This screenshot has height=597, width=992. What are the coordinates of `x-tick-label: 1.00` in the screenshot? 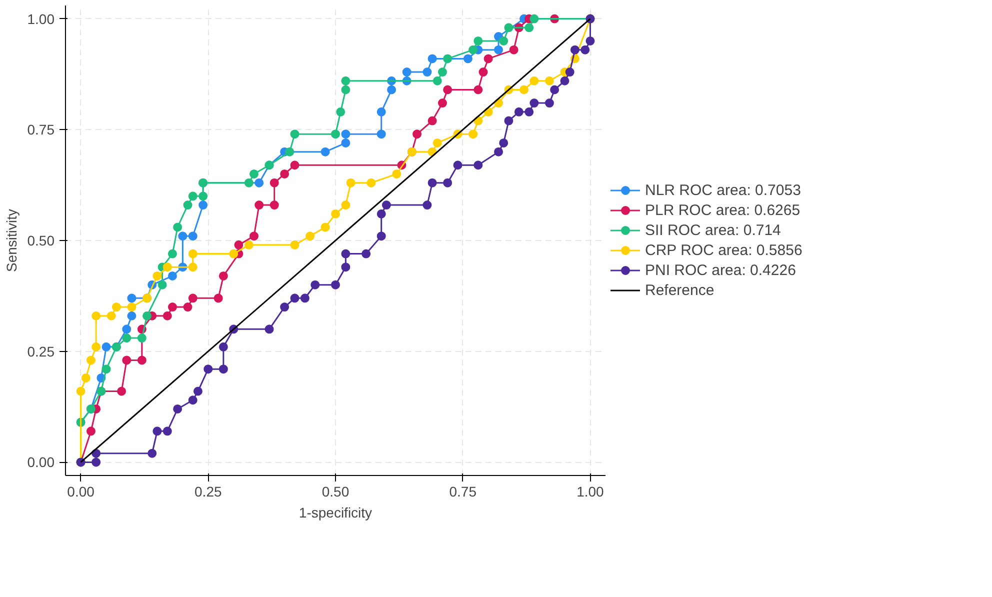 It's located at (590, 492).